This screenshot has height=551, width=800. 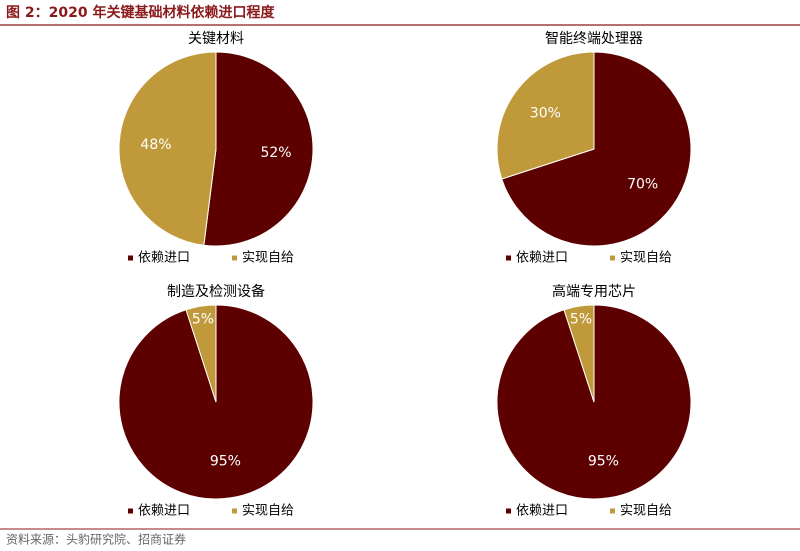 I want to click on pie-title: 智能终端处理器, so click(x=594, y=39).